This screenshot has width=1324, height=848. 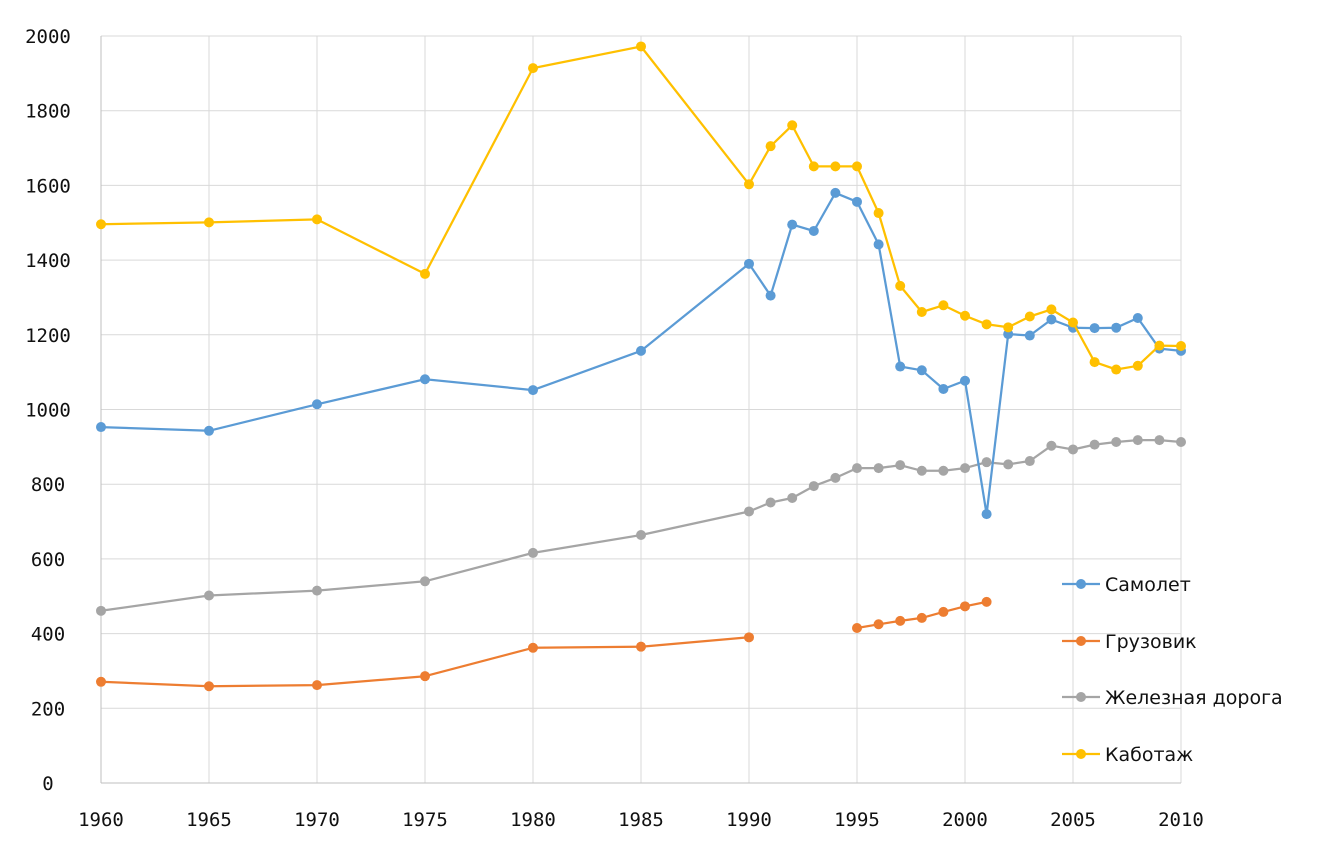 I want to click on legend-item: Каботаж, so click(x=1127, y=755).